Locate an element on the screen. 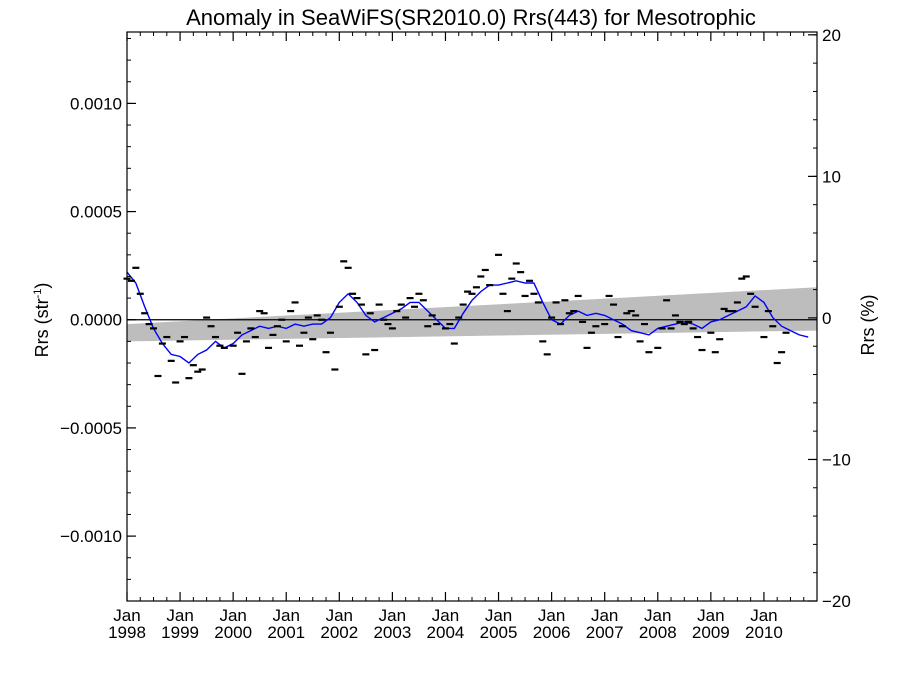  x-tick-label: Jan 2008 is located at coordinates (658, 624).